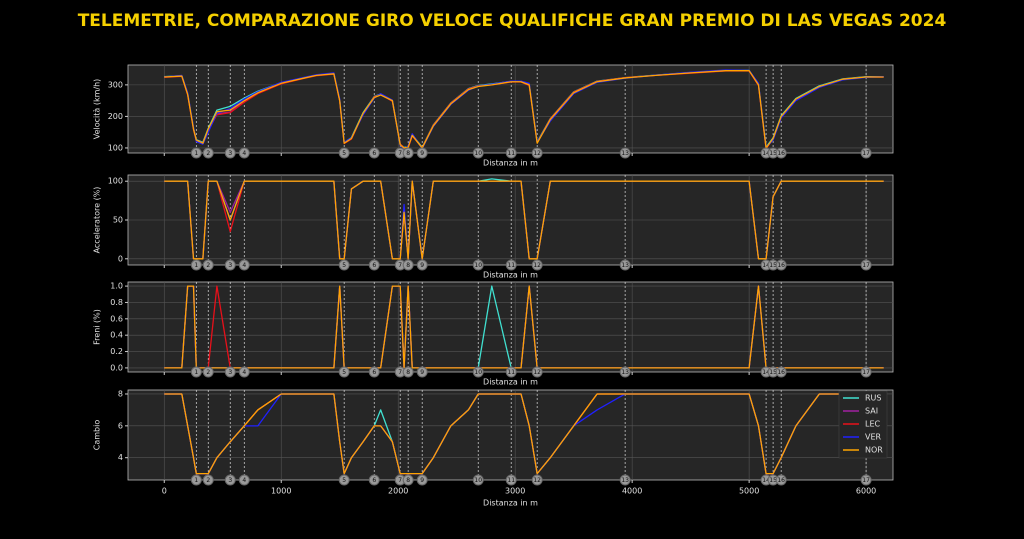 Image resolution: width=1024 pixels, height=539 pixels. Describe the element at coordinates (281, 491) in the screenshot. I see `x-tick-label: 1000` at that location.